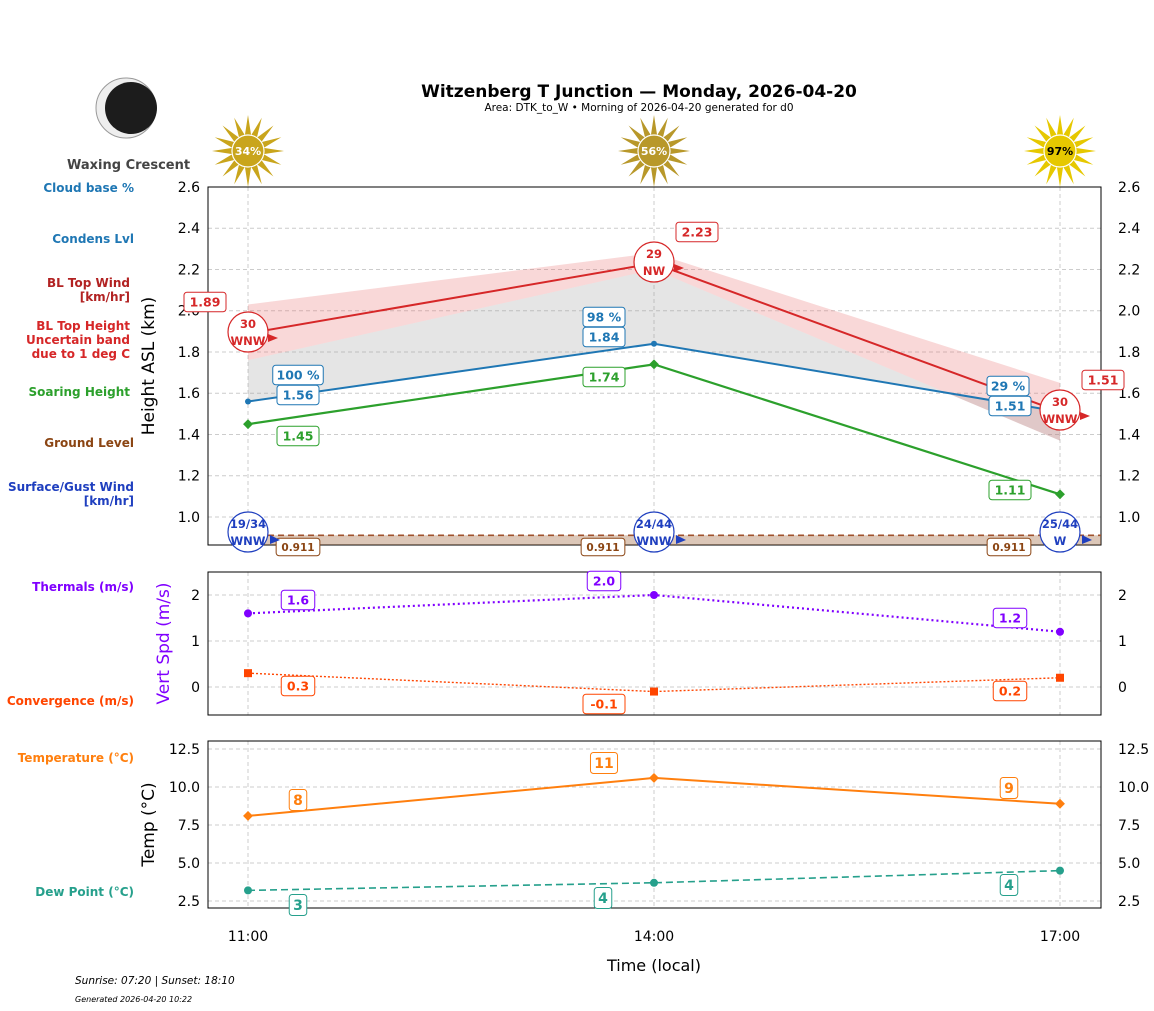  What do you see at coordinates (1129, 826) in the screenshot?
I see `y-tick-label-right: 7.5` at bounding box center [1129, 826].